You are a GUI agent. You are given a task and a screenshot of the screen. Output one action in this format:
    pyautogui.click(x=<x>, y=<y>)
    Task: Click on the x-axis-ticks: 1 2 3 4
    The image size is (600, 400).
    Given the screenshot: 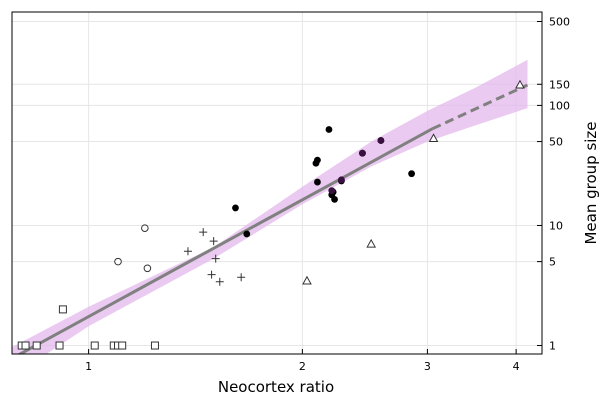 What is the action you would take?
    pyautogui.click(x=302, y=361)
    